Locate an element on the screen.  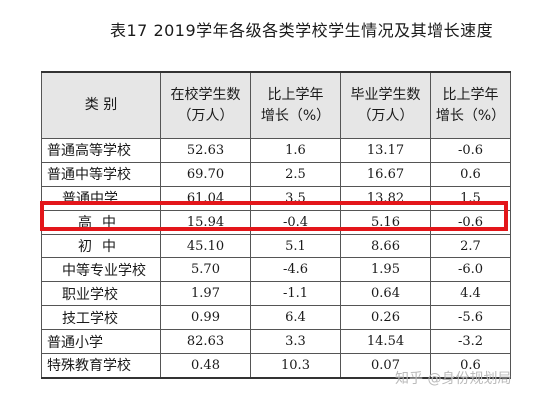
table-row: 中等专业学校 5.70 -4.6 1.95 -6.0 is located at coordinates (276, 270).